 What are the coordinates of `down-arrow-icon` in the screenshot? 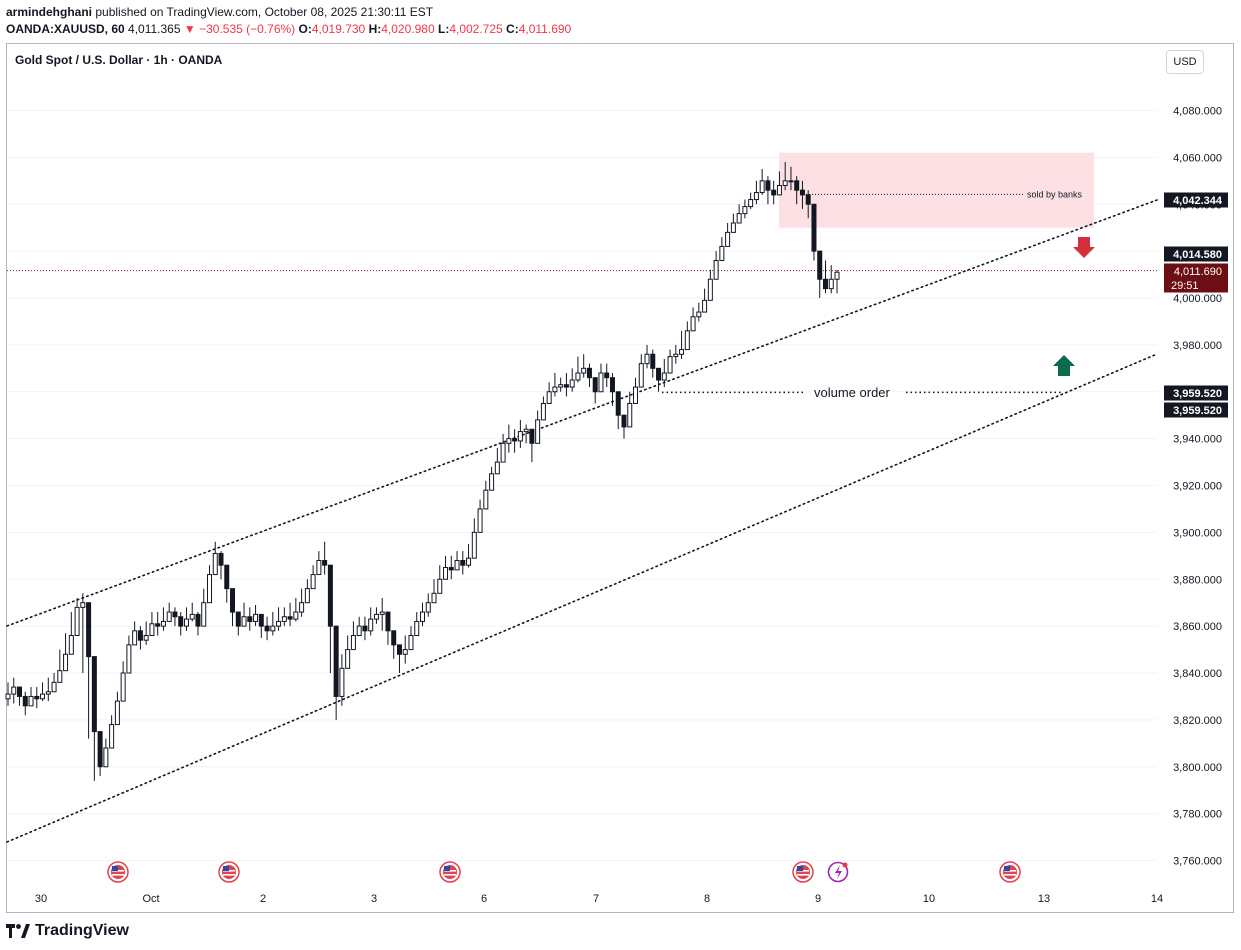 It's located at (1084, 247).